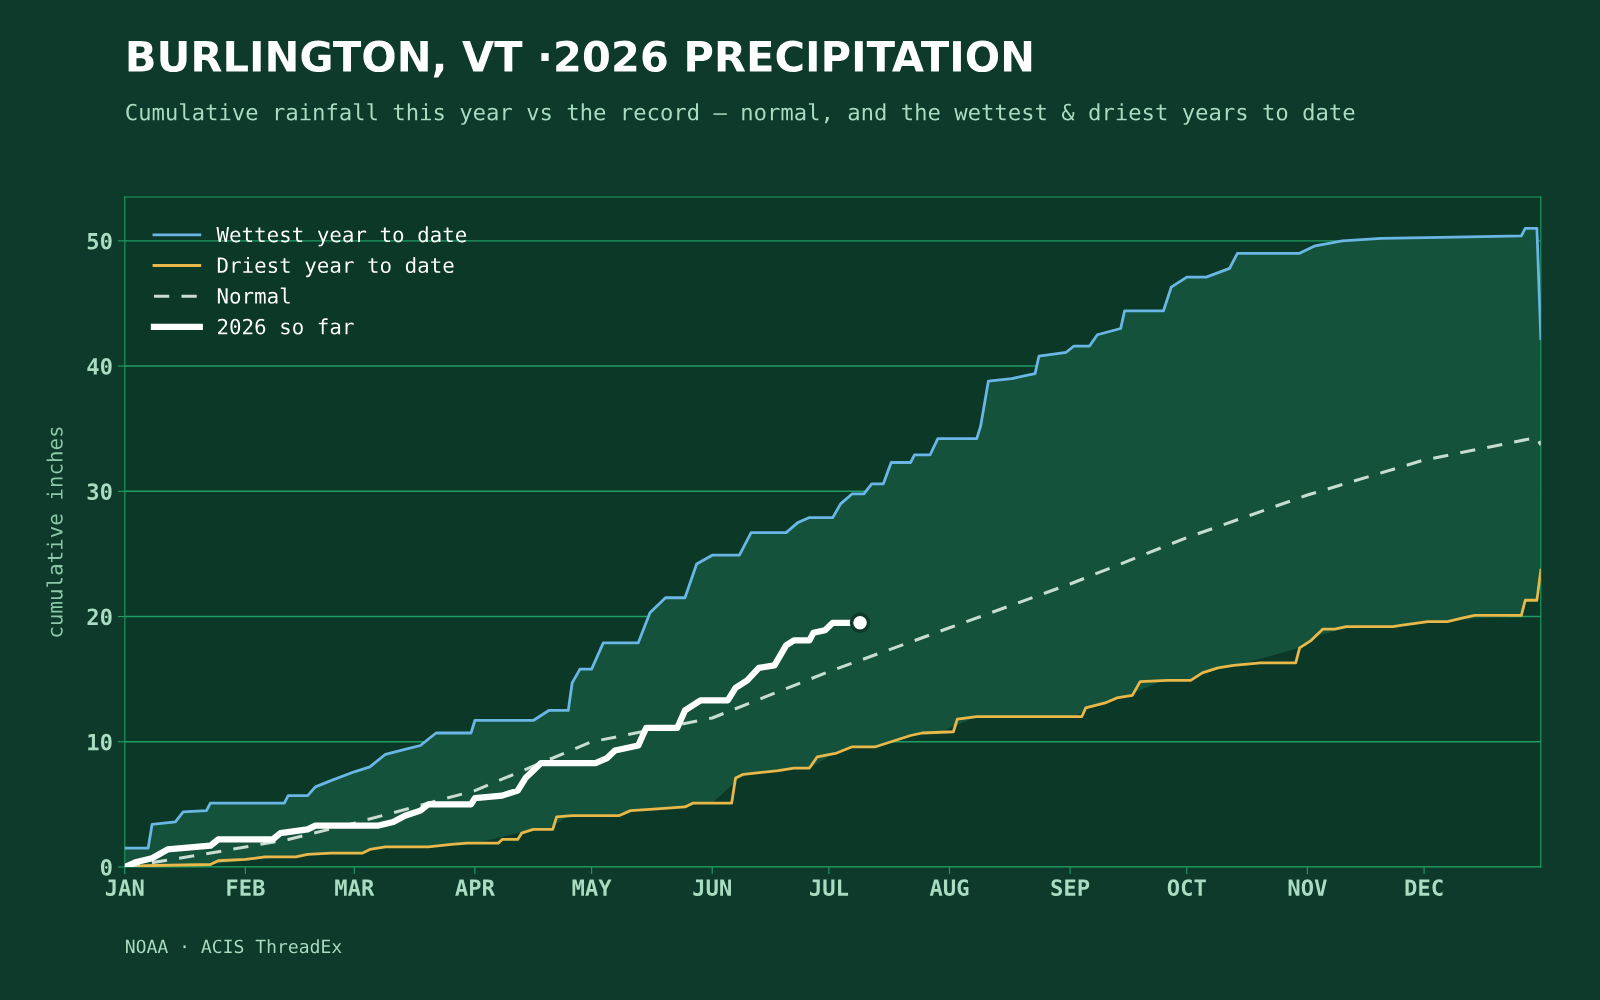 The width and height of the screenshot is (1600, 1000). I want to click on x-tick-label: AUG, so click(949, 888).